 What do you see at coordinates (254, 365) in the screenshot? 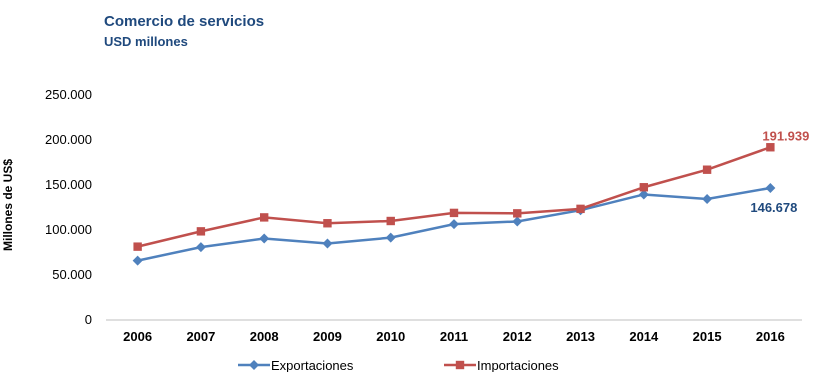
I see `legend-marker-exportaciones` at bounding box center [254, 365].